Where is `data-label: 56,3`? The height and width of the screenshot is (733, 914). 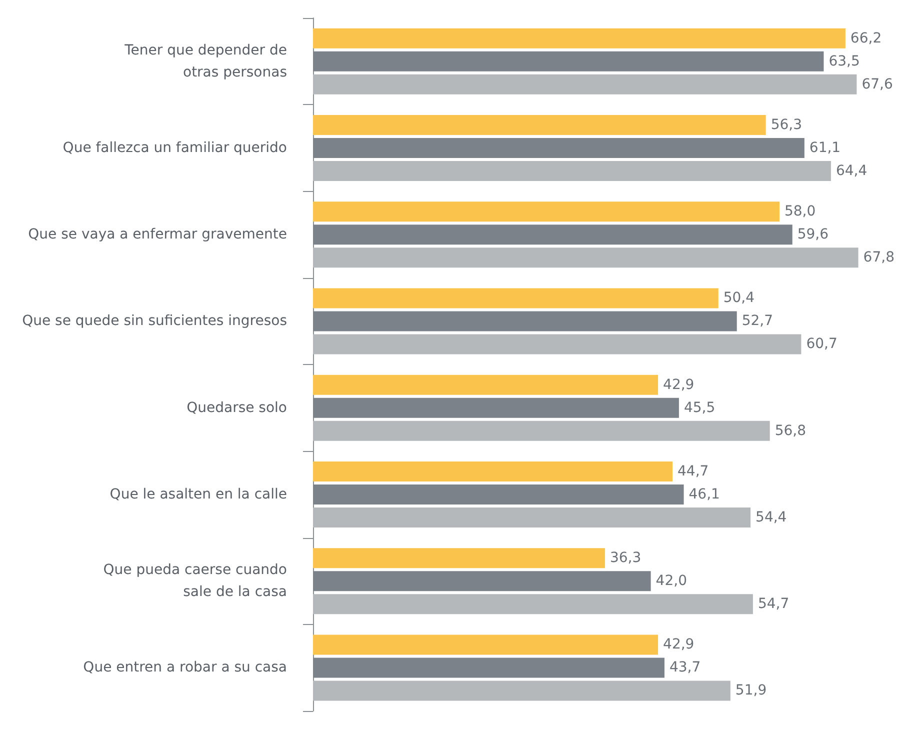 data-label: 56,3 is located at coordinates (786, 124).